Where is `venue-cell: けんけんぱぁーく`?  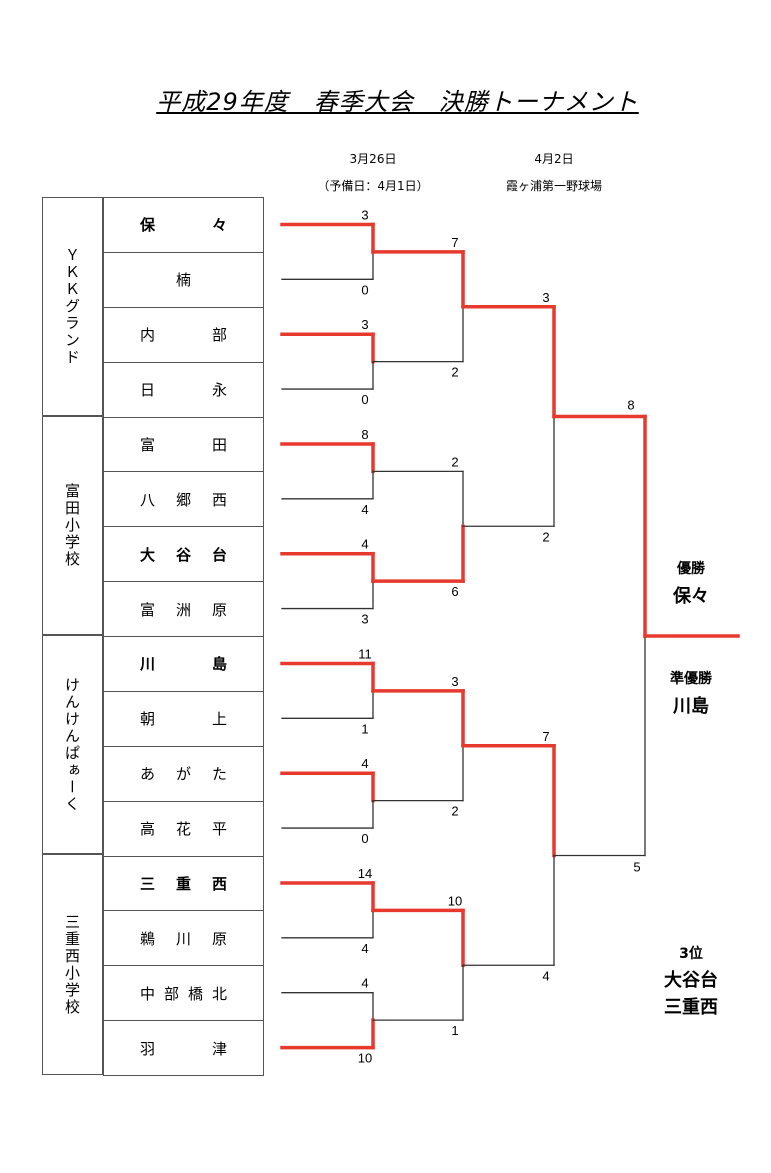
venue-cell: けんけんぱぁーく is located at coordinates (72, 744).